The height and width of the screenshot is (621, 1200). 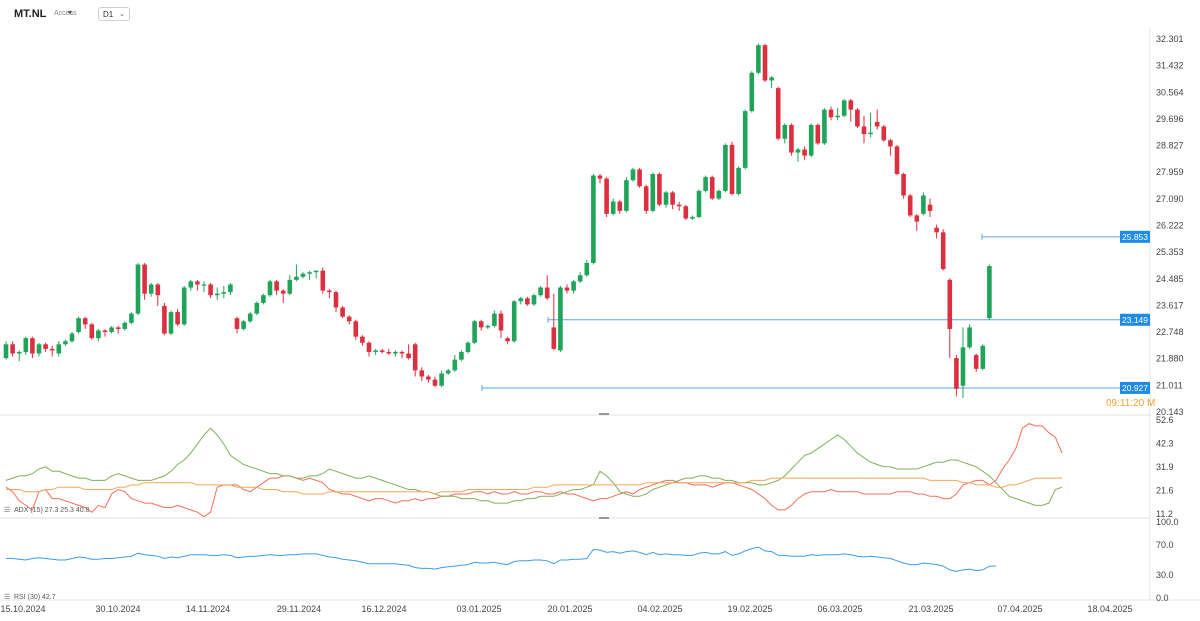 What do you see at coordinates (930, 609) in the screenshot?
I see `date-tick-label: 21.03.2025` at bounding box center [930, 609].